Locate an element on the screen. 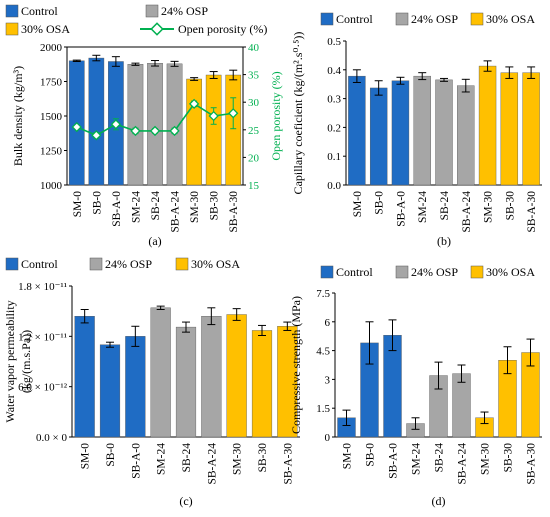 This screenshot has width=550, height=517. y-tick-label: 0.5 is located at coordinates (334, 42).